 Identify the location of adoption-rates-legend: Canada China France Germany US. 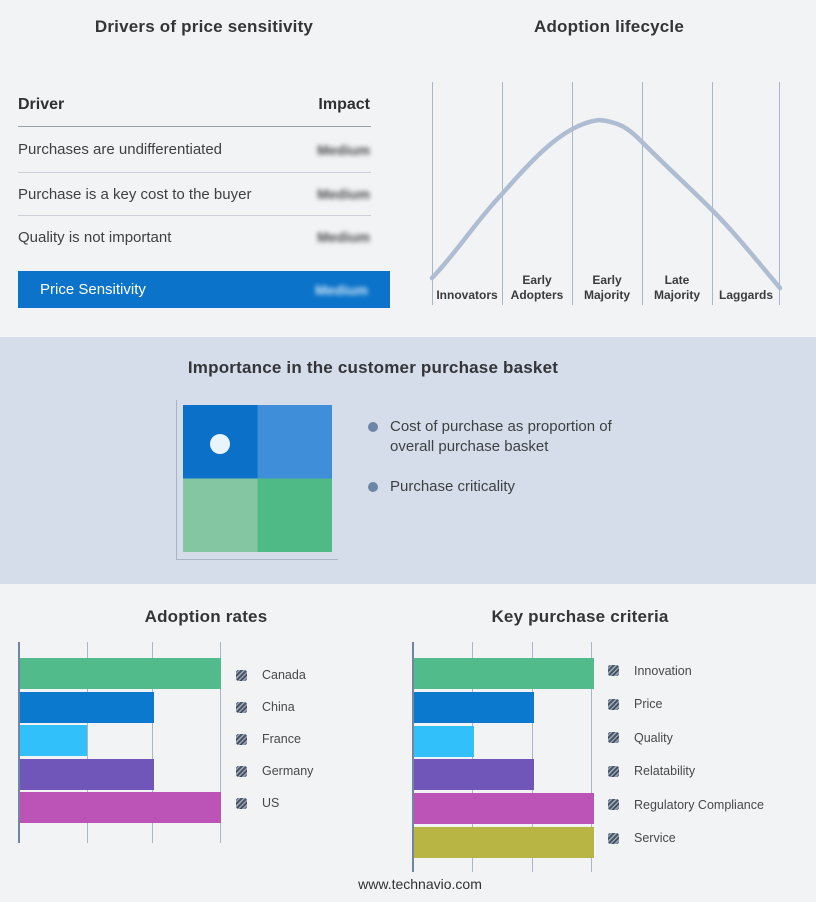
(274, 739).